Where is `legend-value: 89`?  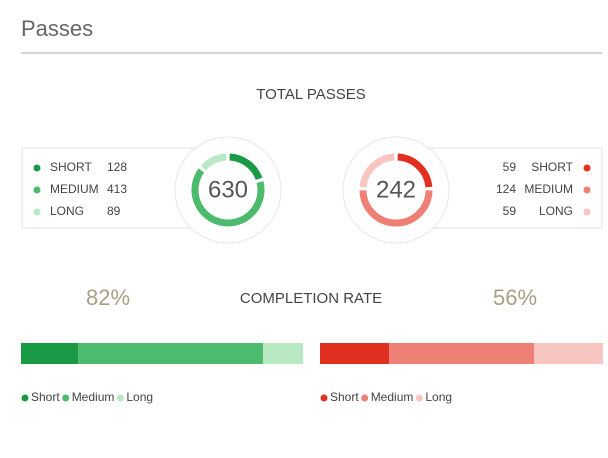 legend-value: 89 is located at coordinates (114, 211).